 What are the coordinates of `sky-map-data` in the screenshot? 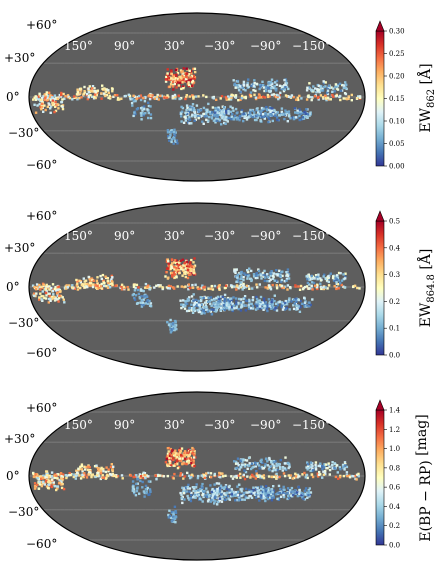 It's located at (196, 295).